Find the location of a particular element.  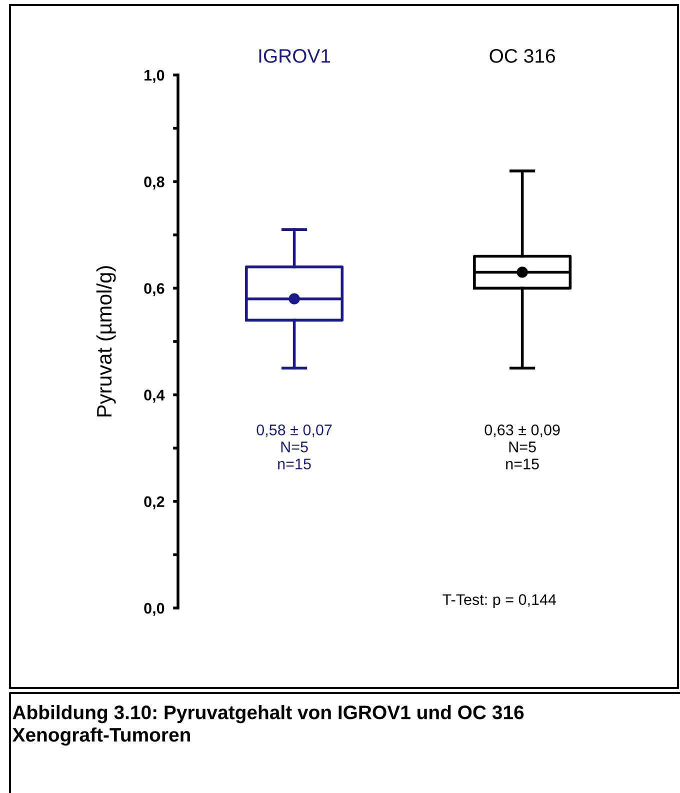

y-tick-label: 0,8 is located at coordinates (154, 183).